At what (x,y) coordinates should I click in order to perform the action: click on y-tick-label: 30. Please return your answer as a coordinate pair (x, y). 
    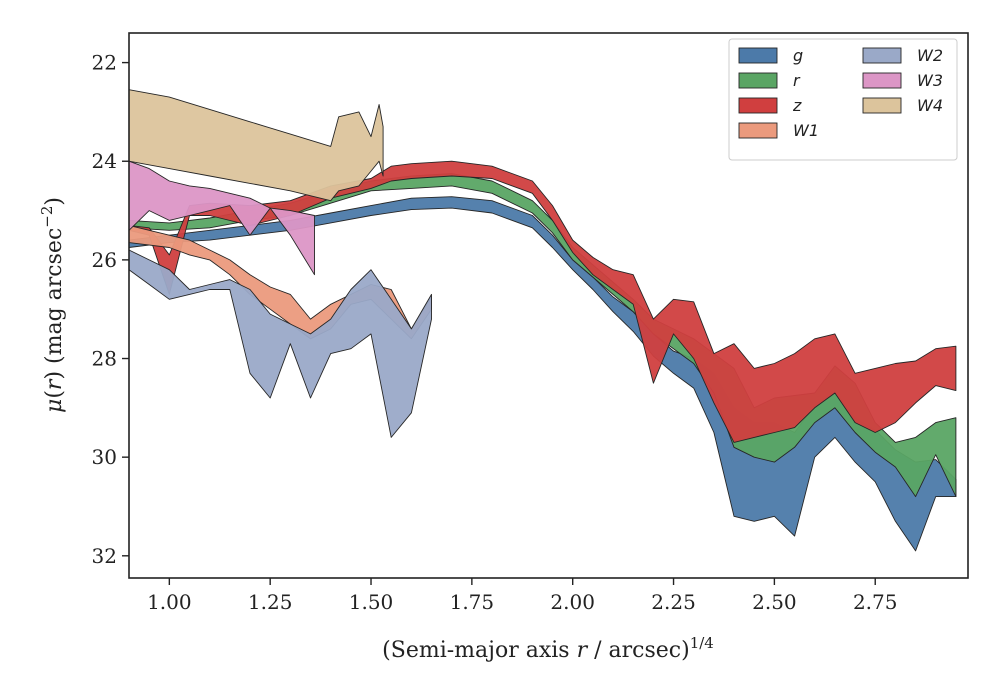
    Looking at the image, I should click on (104, 457).